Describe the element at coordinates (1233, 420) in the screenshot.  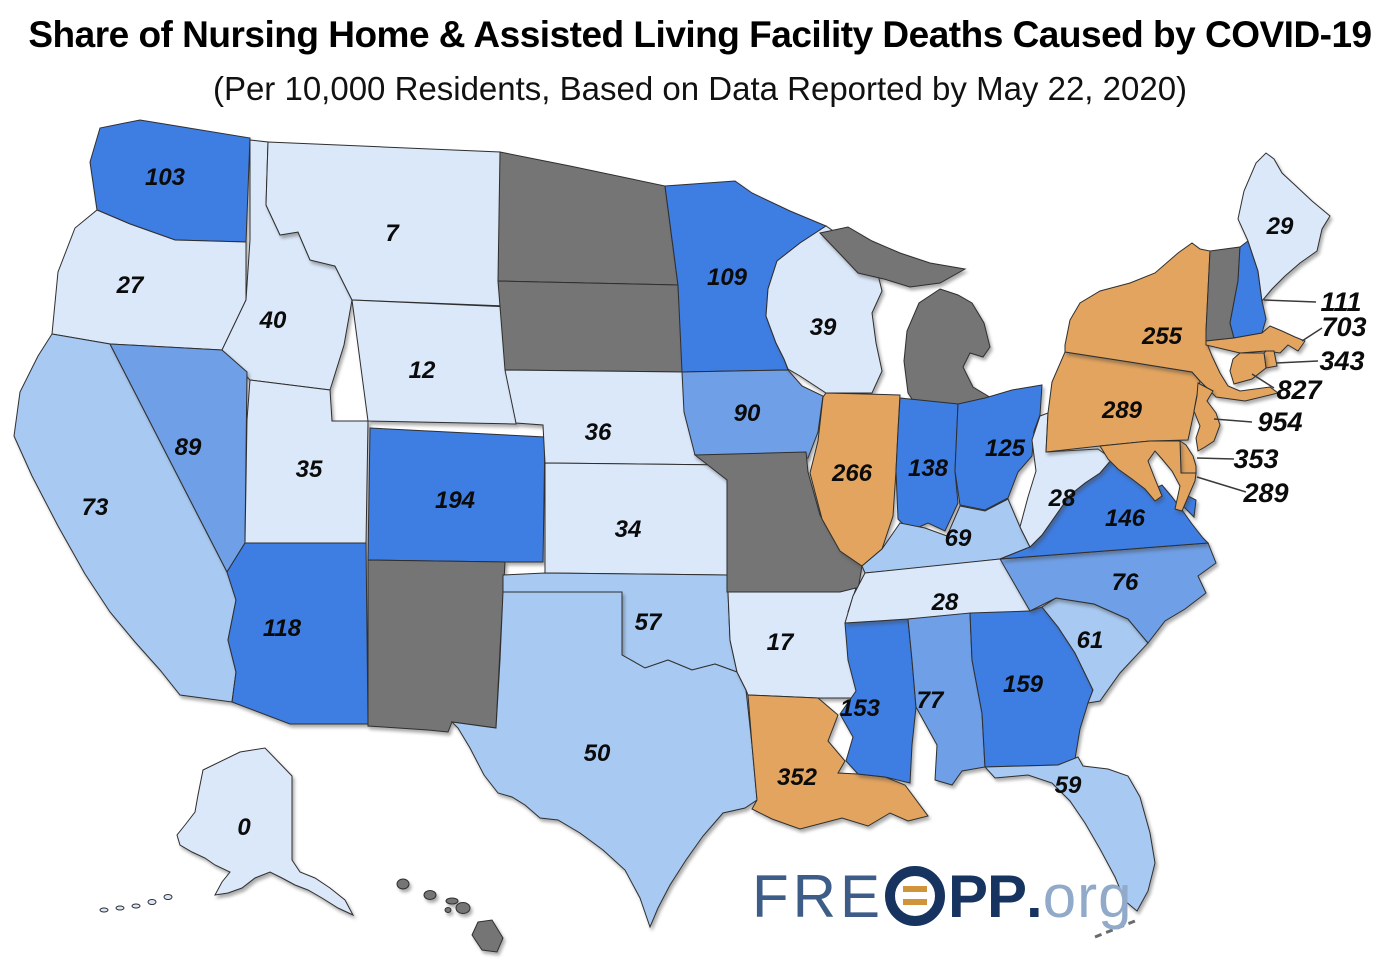
I see `callout-line-NJ` at that location.